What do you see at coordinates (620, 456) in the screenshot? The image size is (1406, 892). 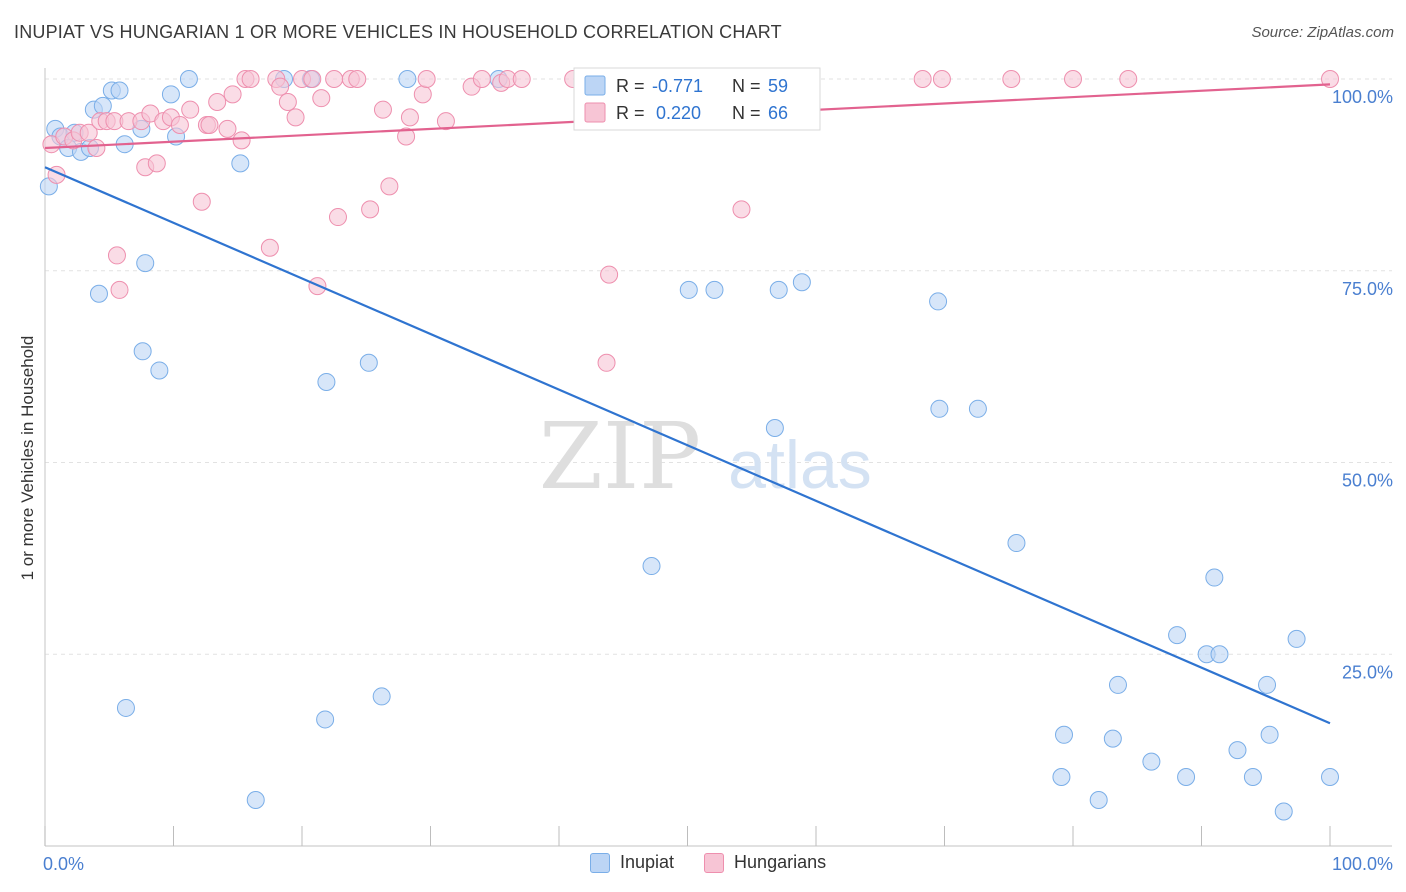 I see `watermark-zip: ZIP` at bounding box center [620, 456].